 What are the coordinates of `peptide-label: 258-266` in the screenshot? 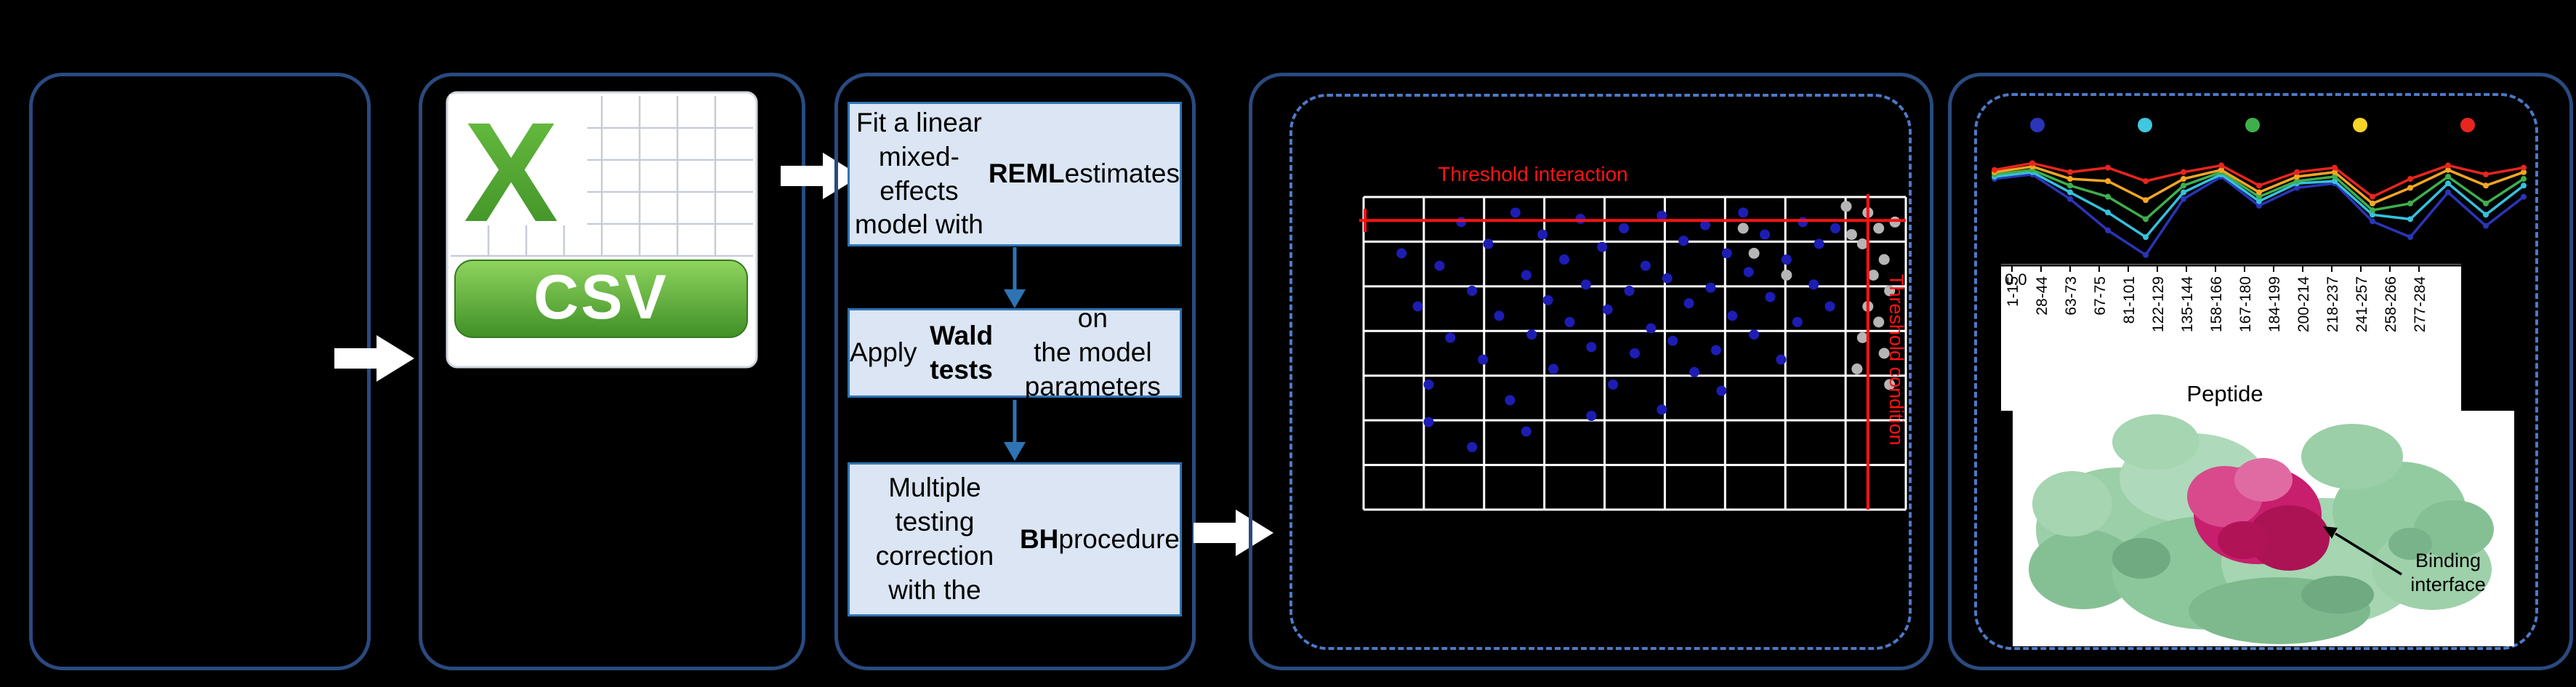 It's located at (2391, 304).